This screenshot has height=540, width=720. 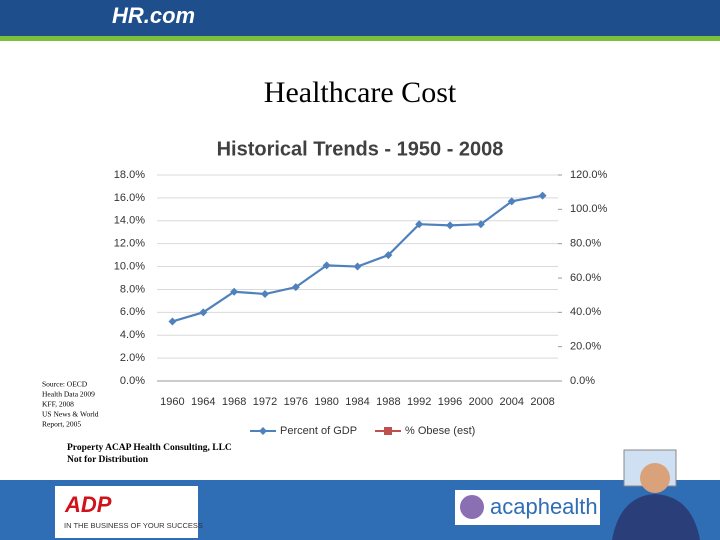 What do you see at coordinates (68, 394) in the screenshot?
I see `source-line: Health Data 2009` at bounding box center [68, 394].